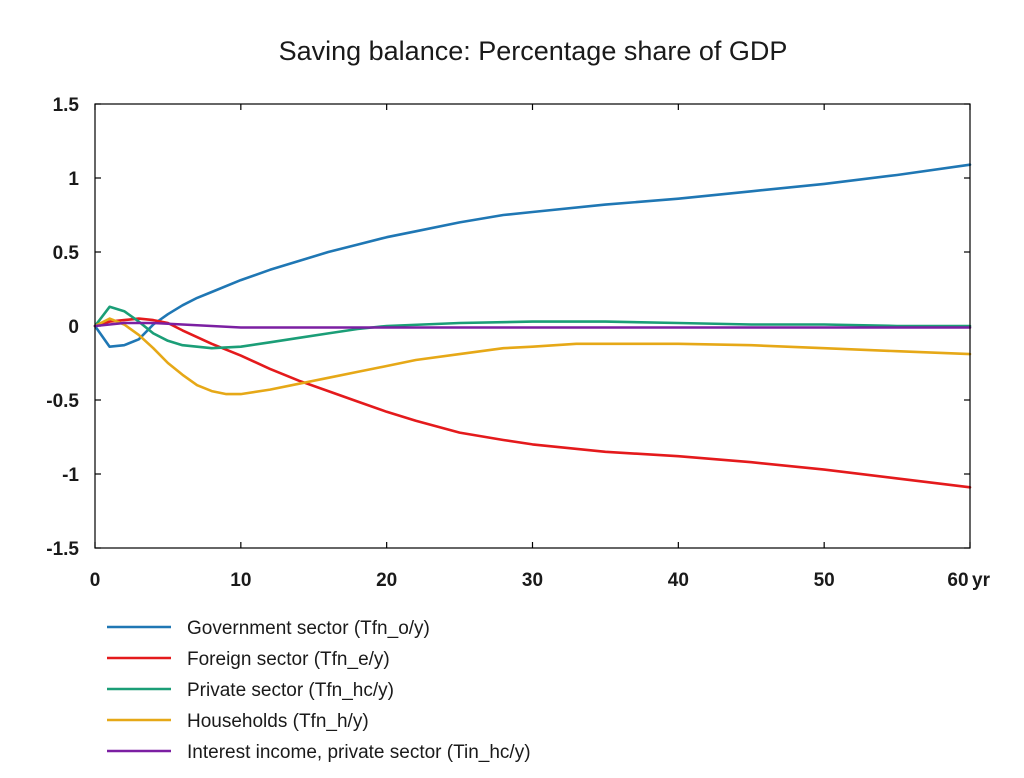  I want to click on x-tick-label: 10, so click(240, 580).